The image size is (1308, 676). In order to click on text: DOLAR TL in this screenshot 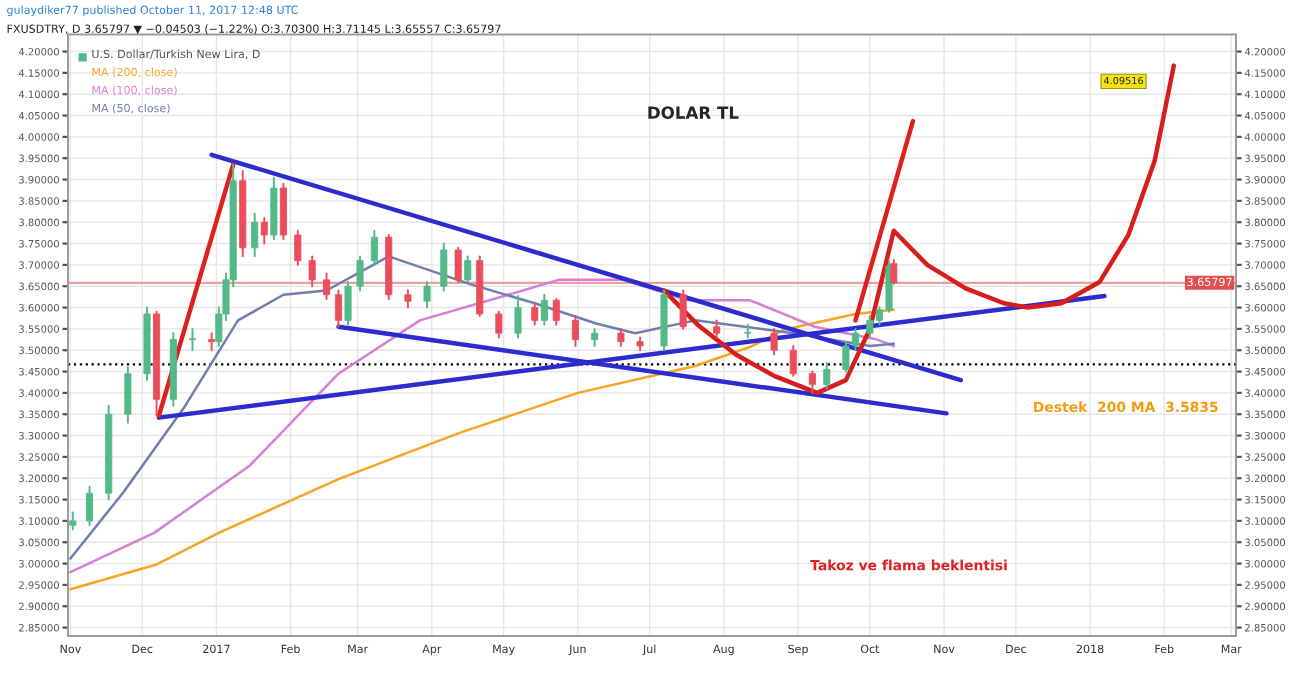, I will do `click(693, 112)`.